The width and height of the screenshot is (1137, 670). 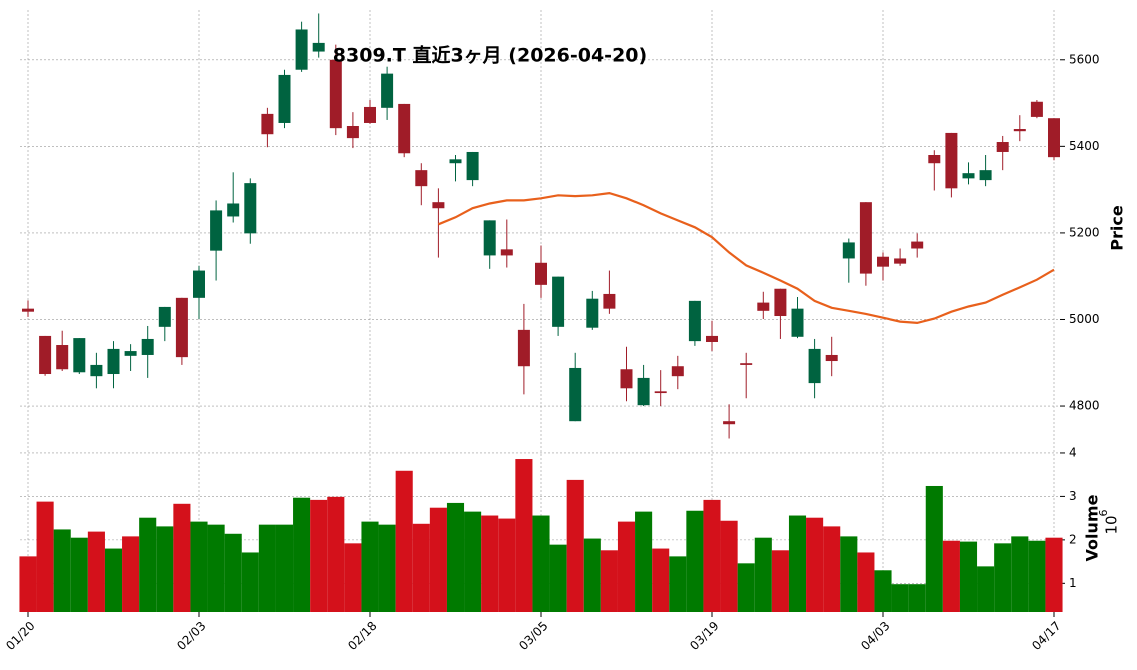 What do you see at coordinates (1084, 146) in the screenshot?
I see `y-tick-label: 5400` at bounding box center [1084, 146].